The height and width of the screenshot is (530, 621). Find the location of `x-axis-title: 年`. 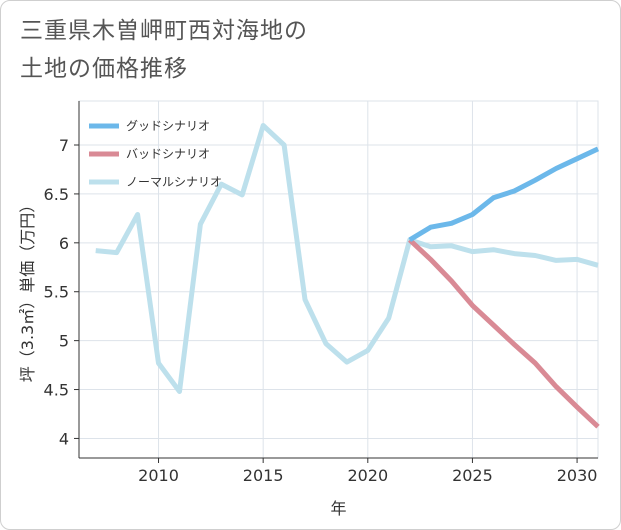

x-axis-title: 年 is located at coordinates (338, 508).